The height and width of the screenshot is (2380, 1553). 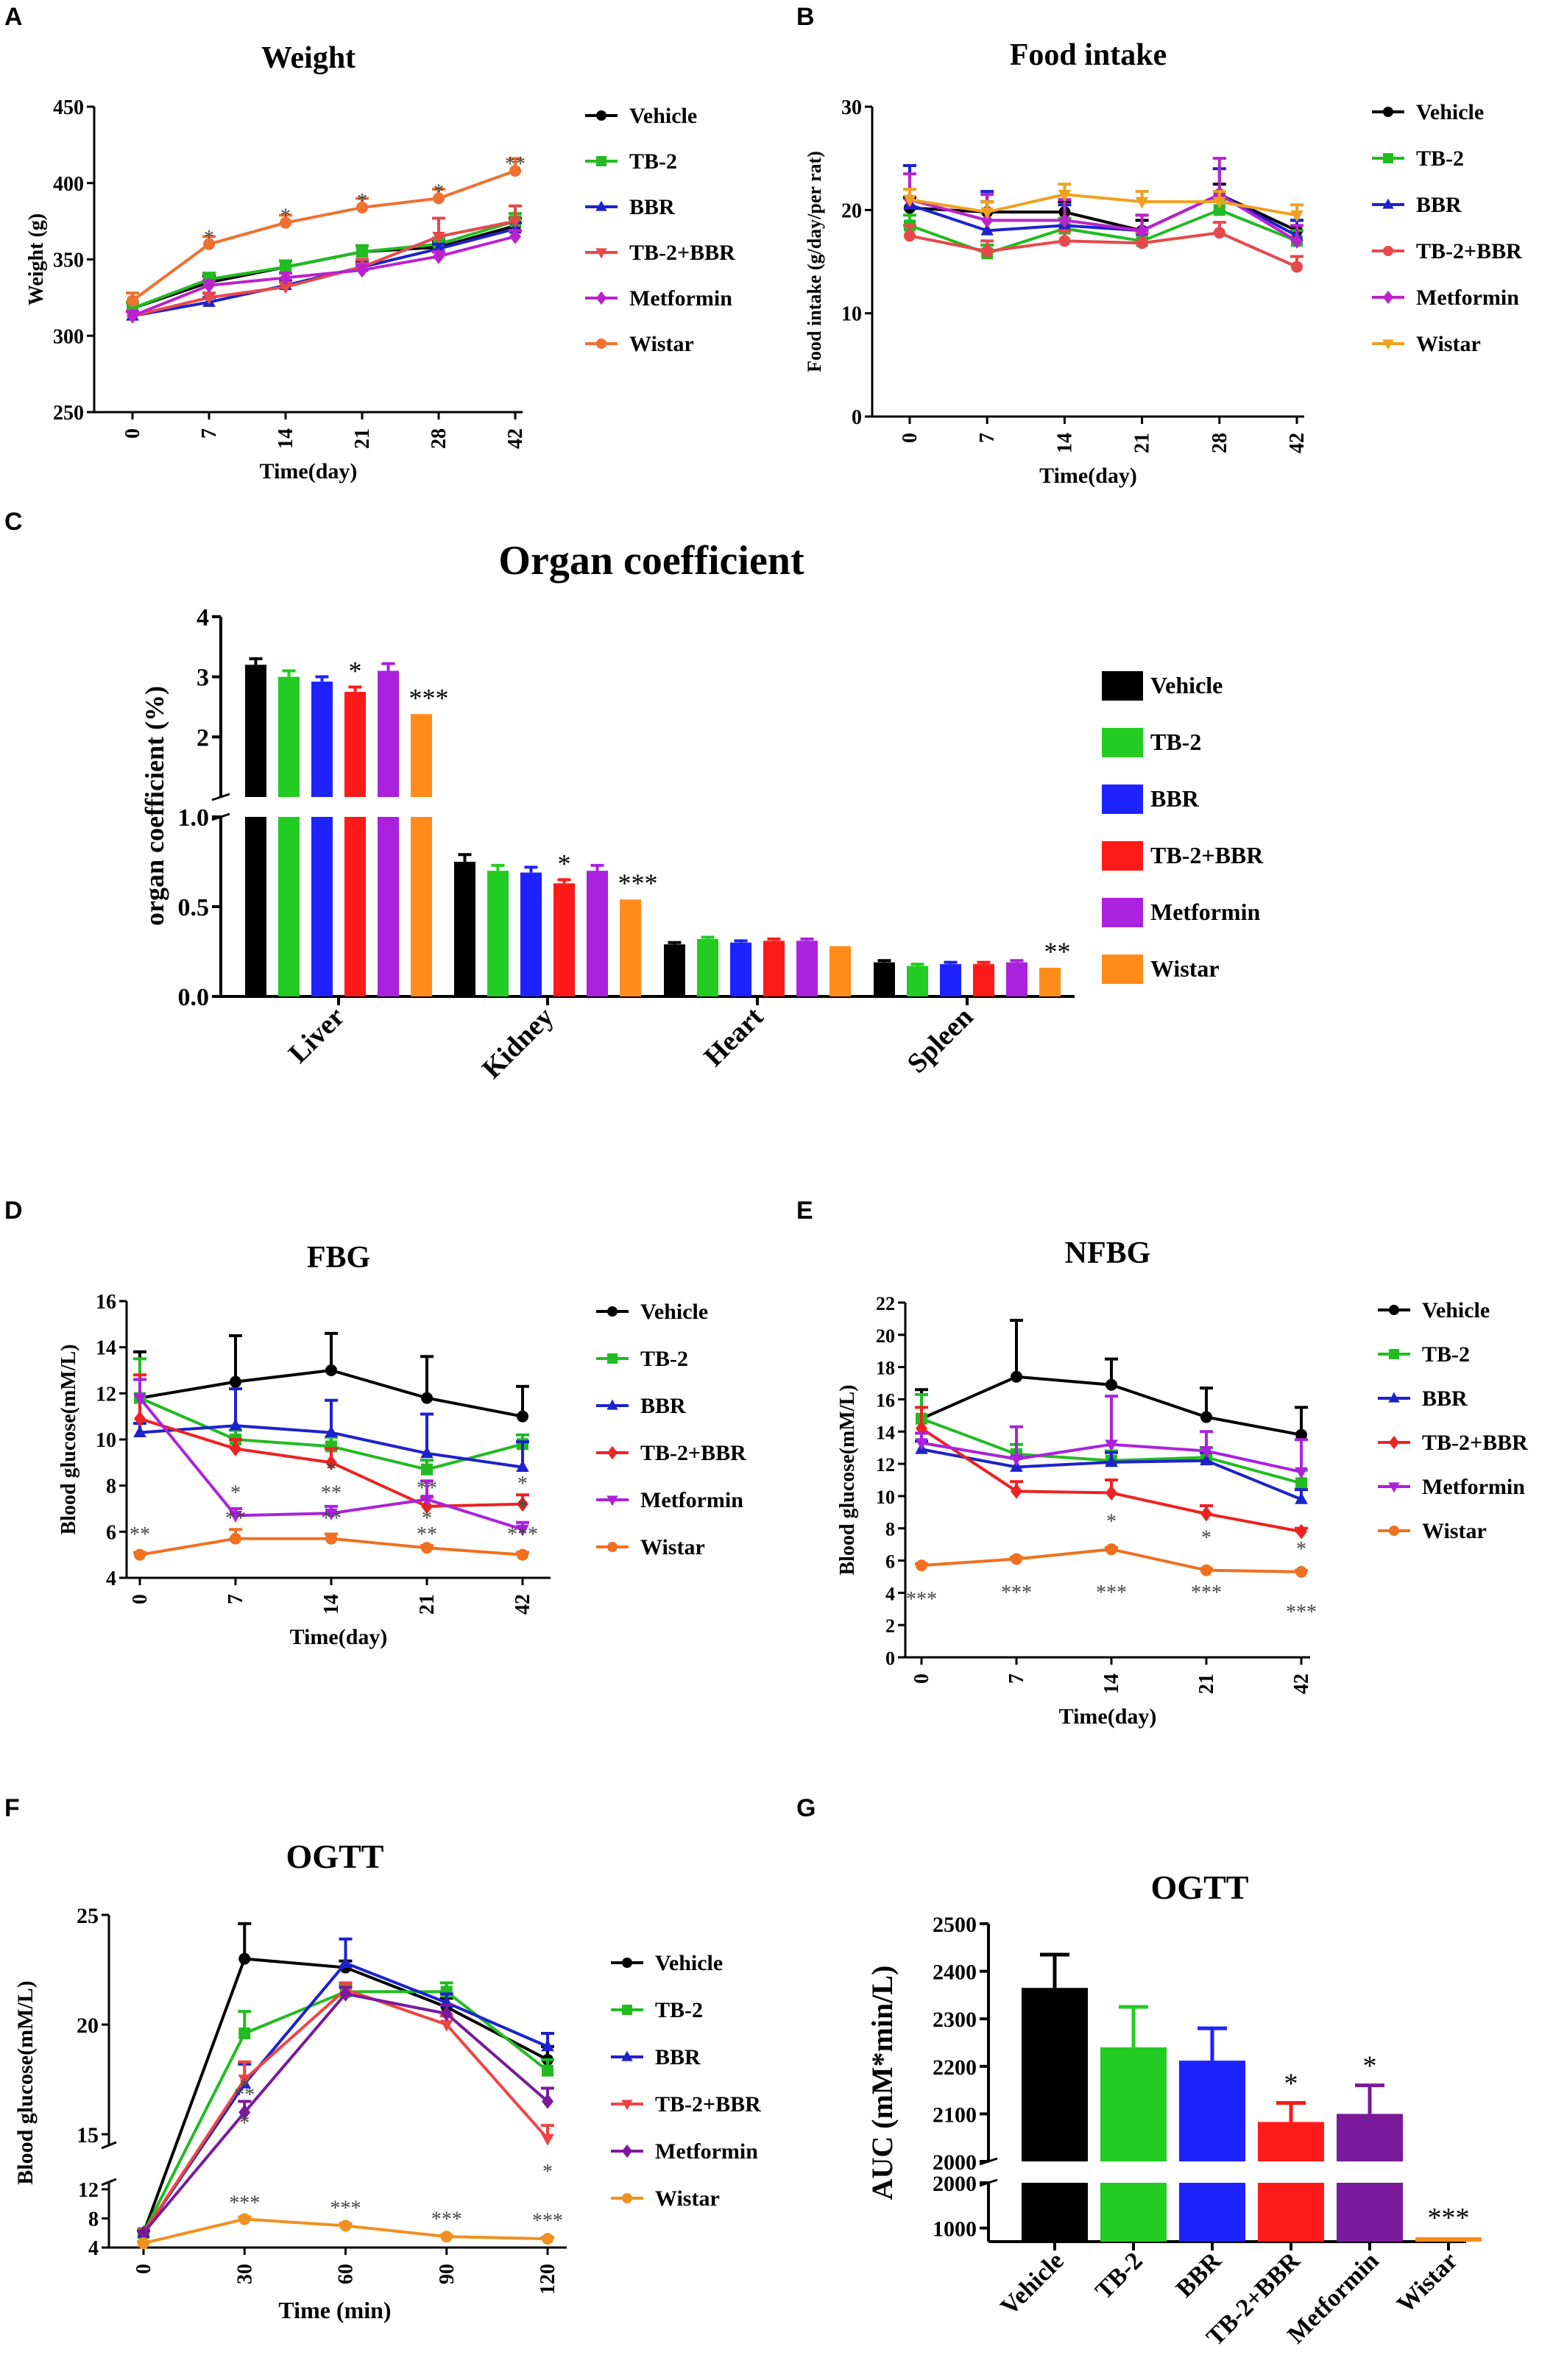 I want to click on bar-lower, so click(x=1212, y=2212).